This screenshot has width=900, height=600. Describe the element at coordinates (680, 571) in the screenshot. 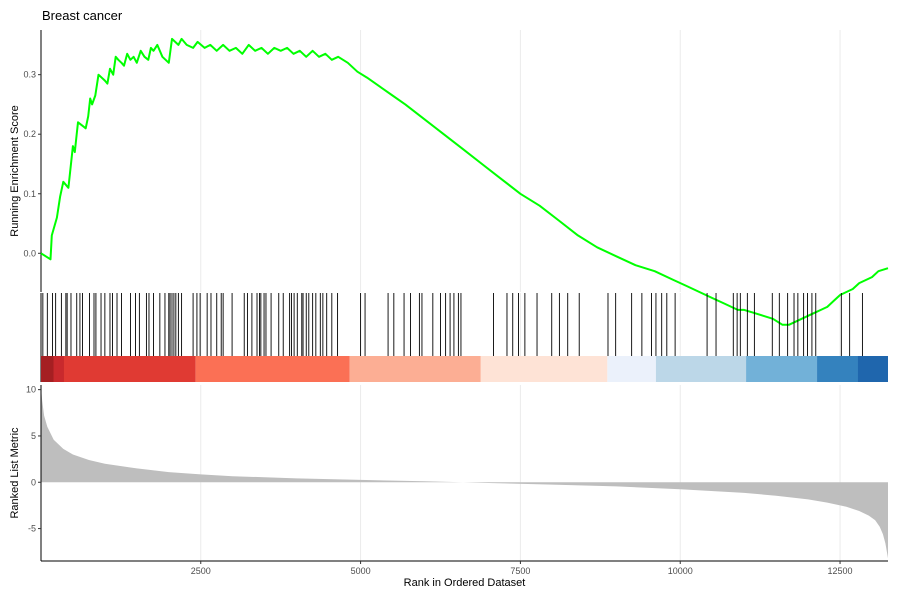

I see `x-tick-label: 10000` at that location.